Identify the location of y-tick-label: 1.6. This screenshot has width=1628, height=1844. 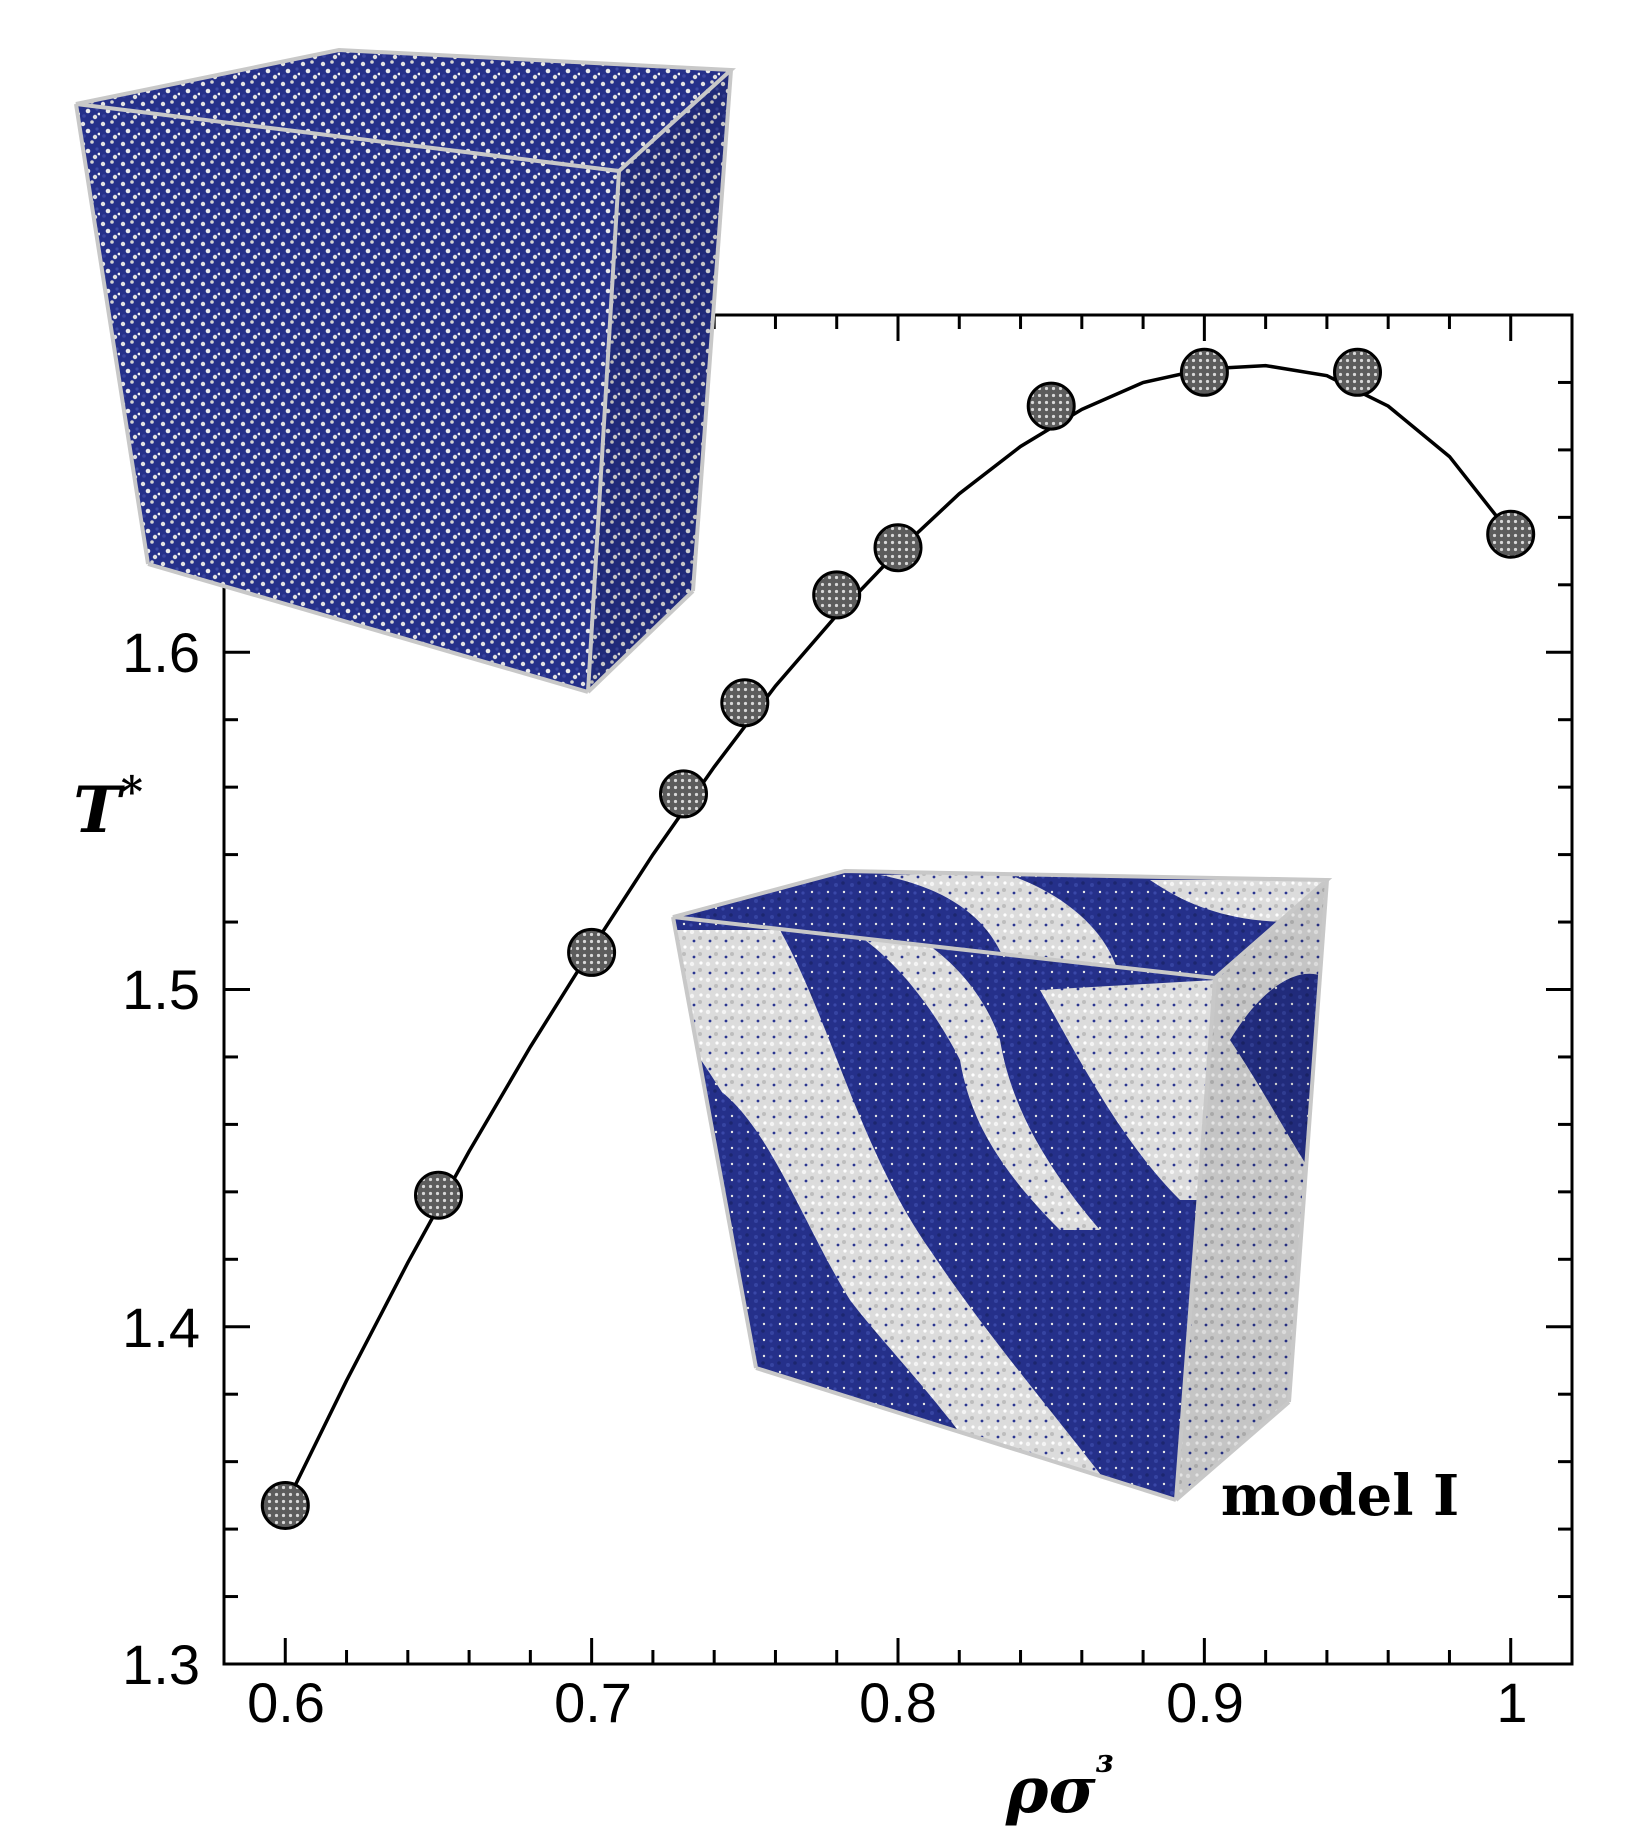
(161, 652).